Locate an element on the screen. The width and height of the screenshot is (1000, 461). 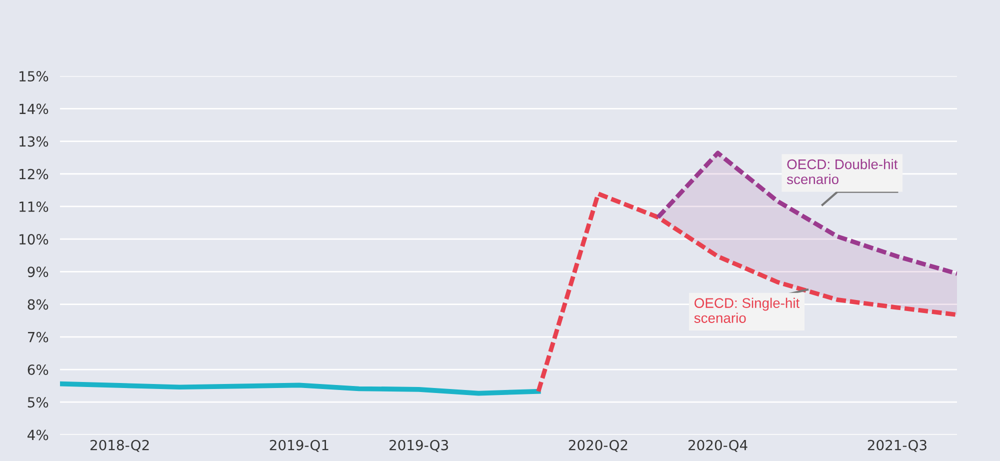
series-label: OECD: Double-hit scenario is located at coordinates (842, 171).